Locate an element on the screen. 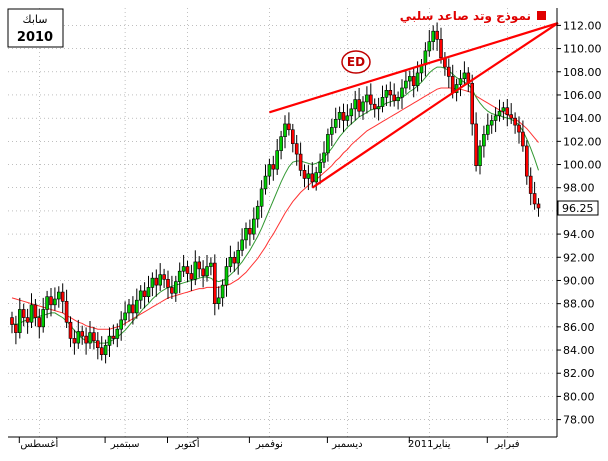 Image resolution: width=608 pixels, height=461 pixels. last-price-label: 96.25 is located at coordinates (578, 208).